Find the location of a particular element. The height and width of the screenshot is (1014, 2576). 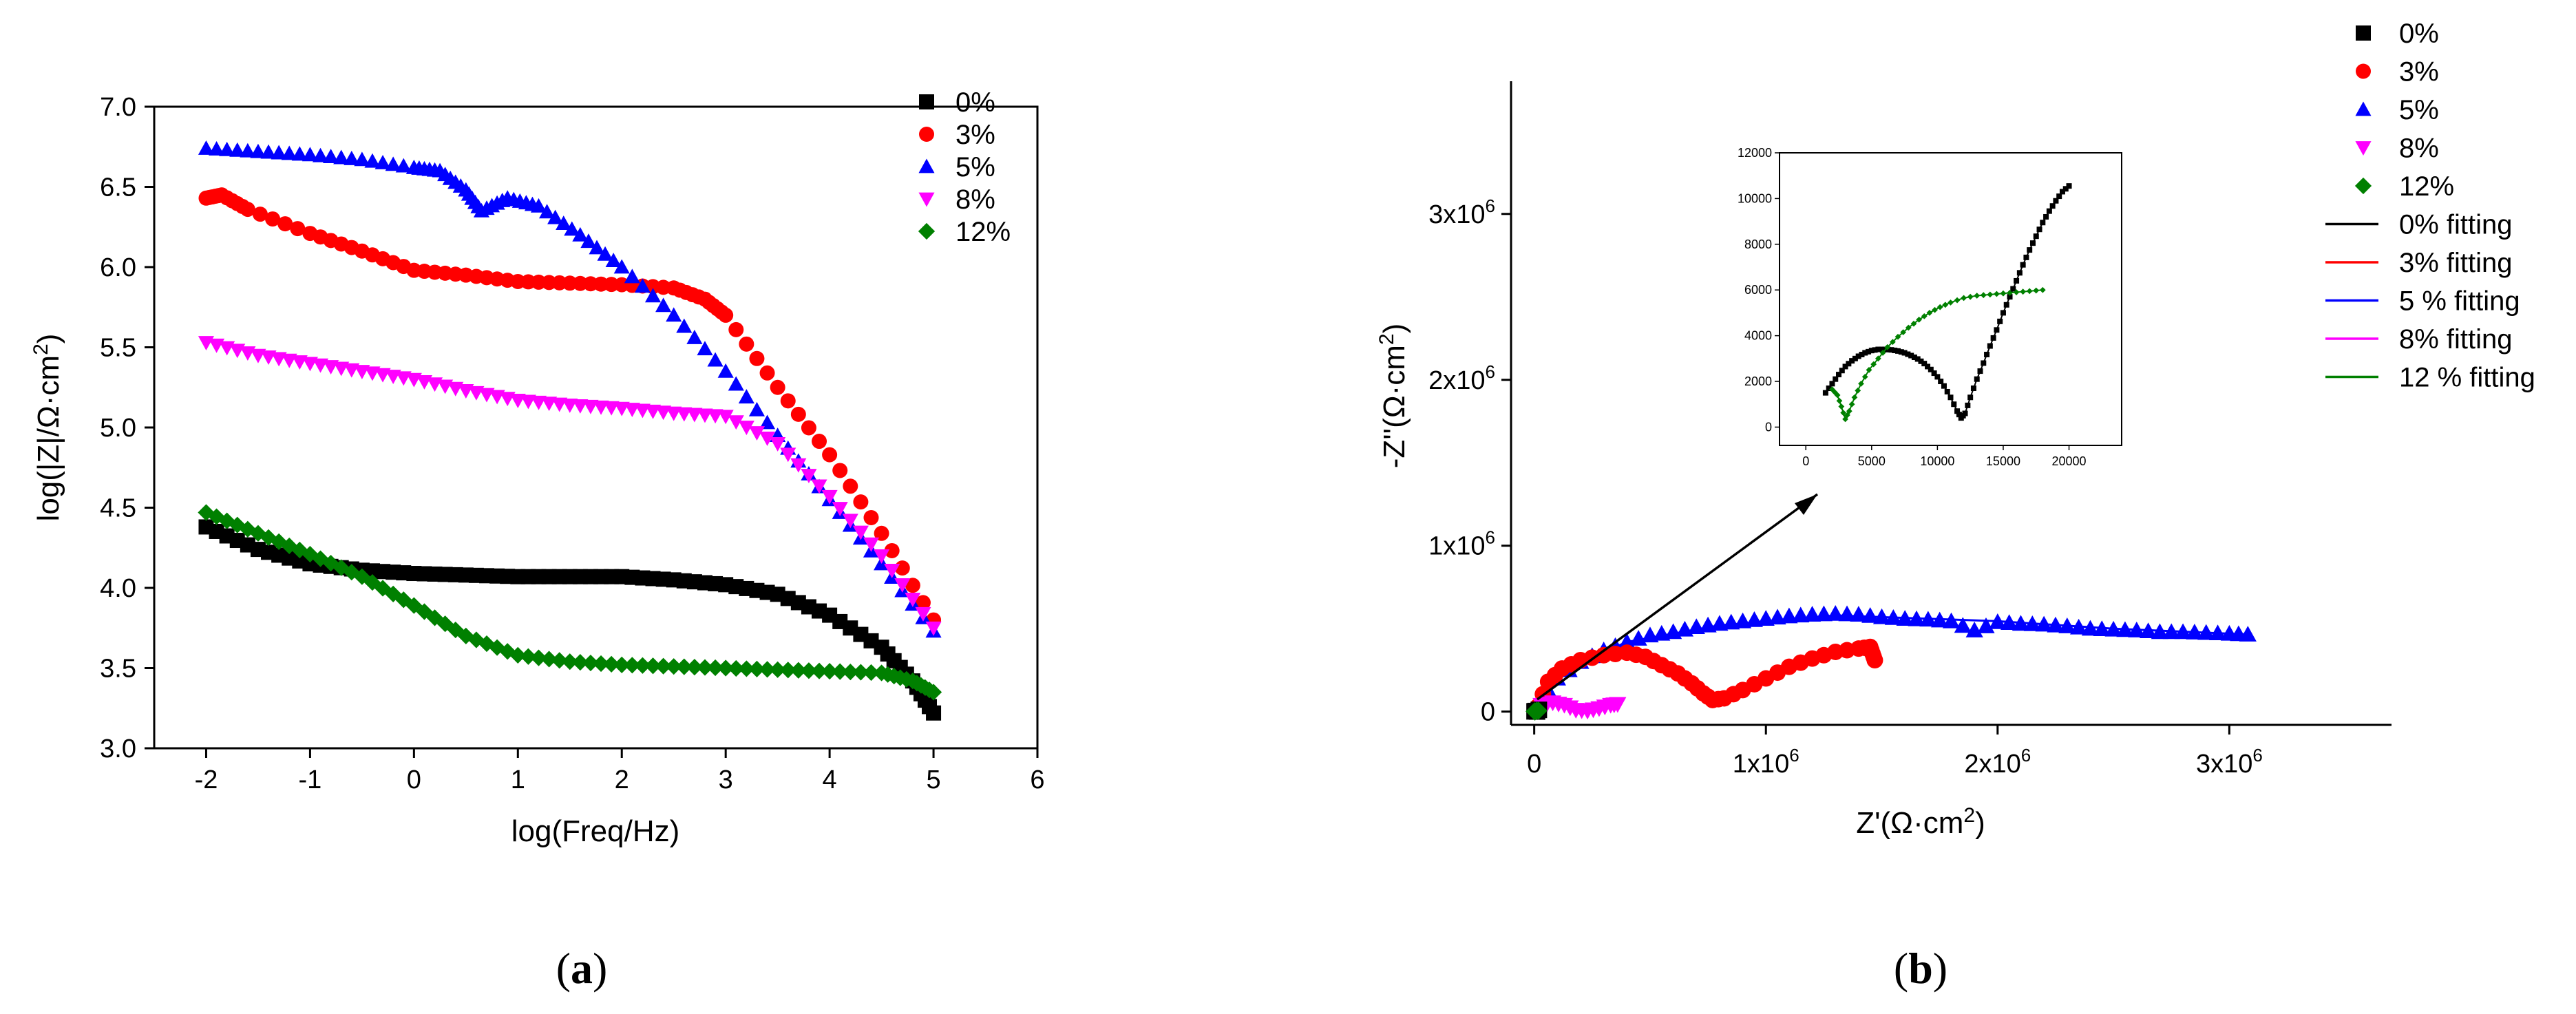

chart-b-legend-label: 12% is located at coordinates (2427, 187).